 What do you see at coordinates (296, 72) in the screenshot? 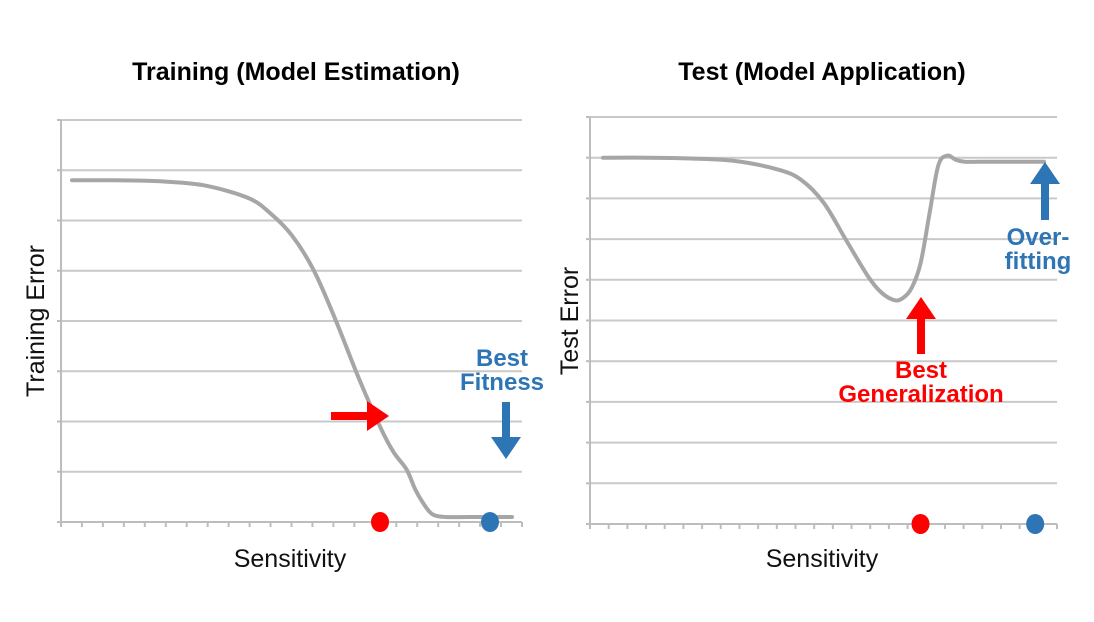
I see `training-chart-title: Training (Model Estimation)` at bounding box center [296, 72].